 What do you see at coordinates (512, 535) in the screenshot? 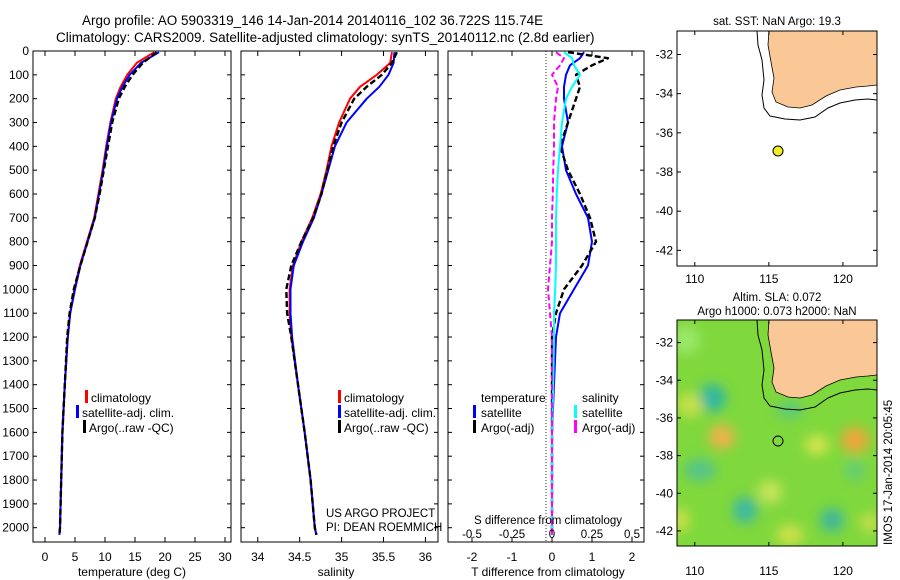
I see `difference-s-tick-label: -0.25` at bounding box center [512, 535].